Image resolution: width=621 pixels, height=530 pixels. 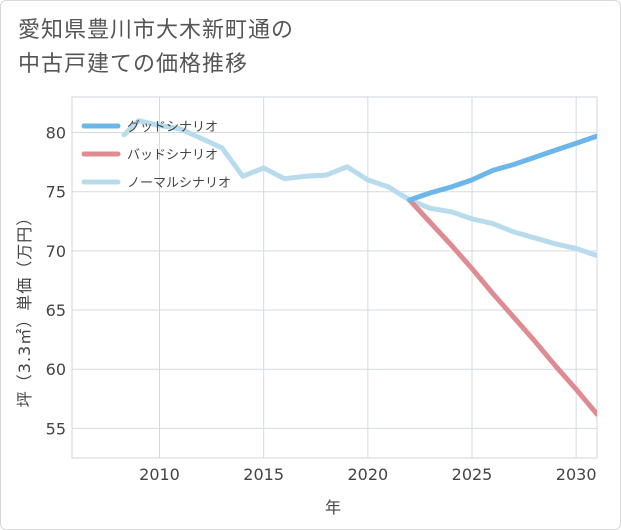 I want to click on title-line-2: 中古戸建ての価格推移, so click(x=133, y=64).